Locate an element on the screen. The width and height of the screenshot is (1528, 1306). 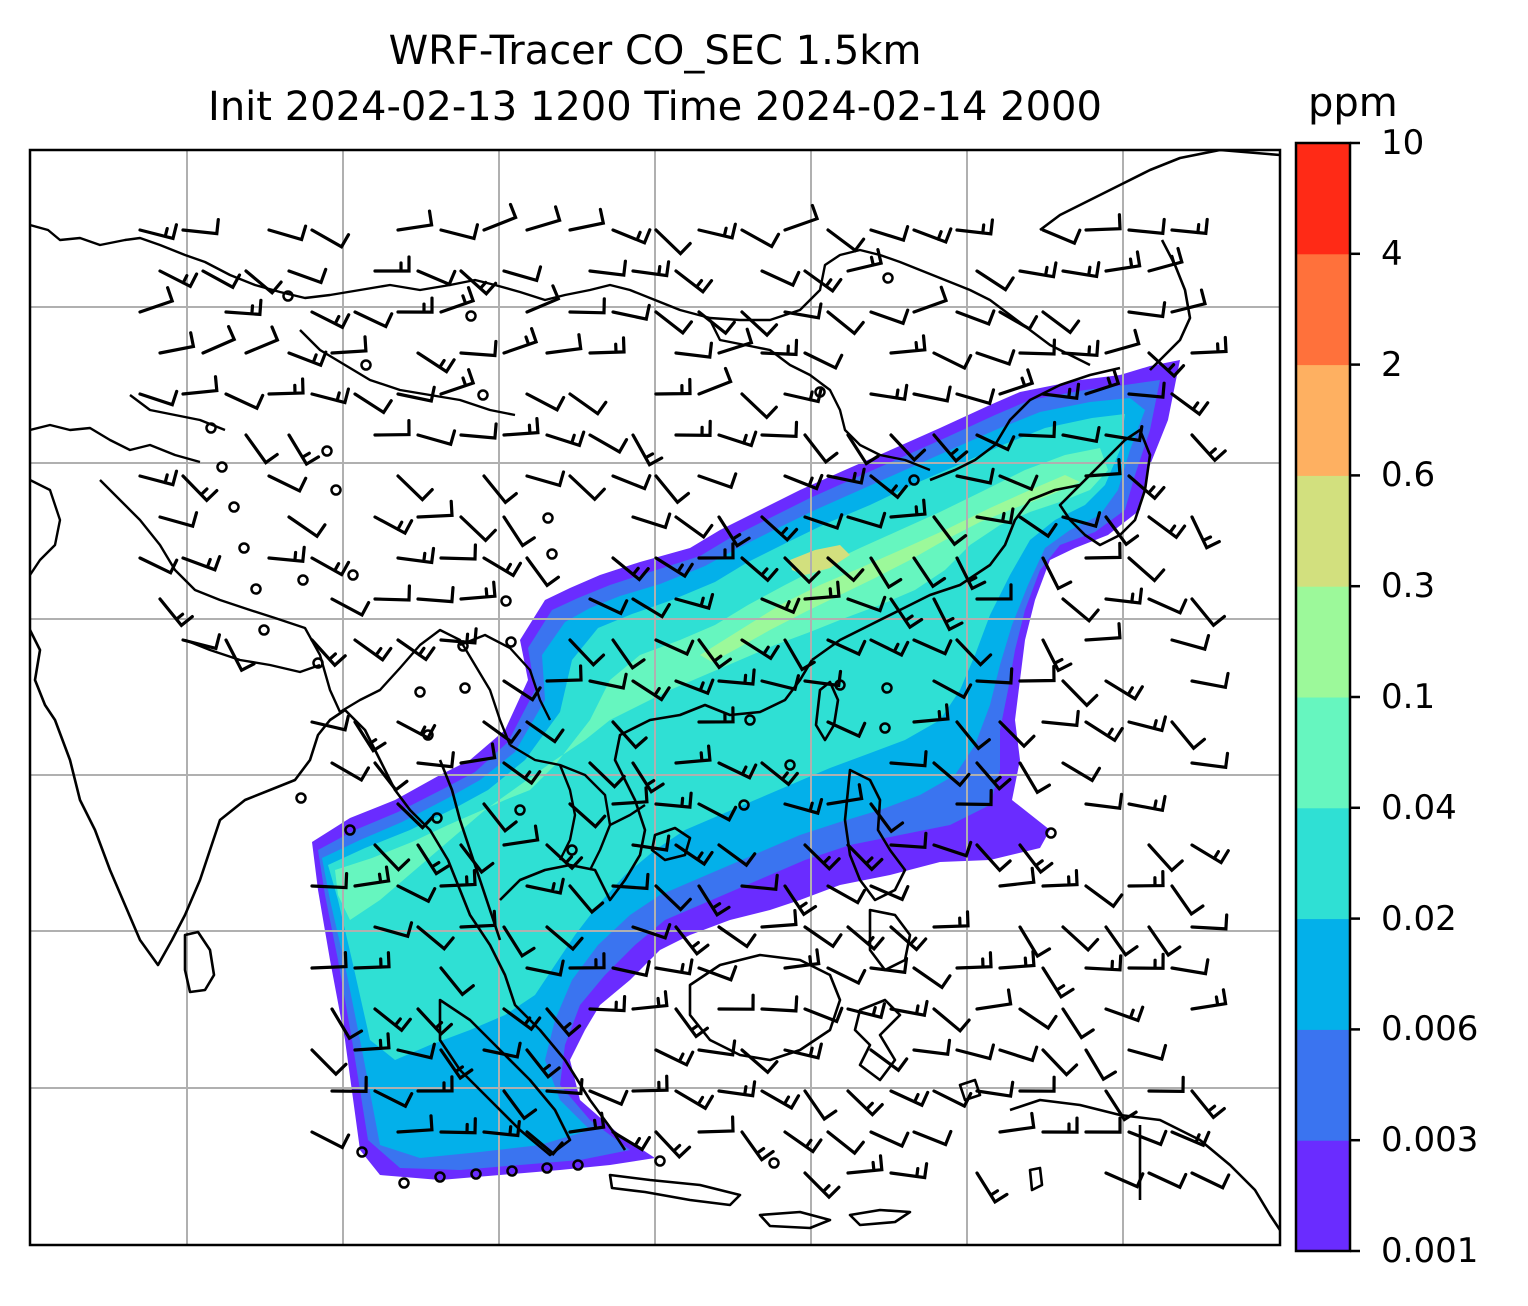
colorbar-tick-label: 0.02 is located at coordinates (1419, 918).